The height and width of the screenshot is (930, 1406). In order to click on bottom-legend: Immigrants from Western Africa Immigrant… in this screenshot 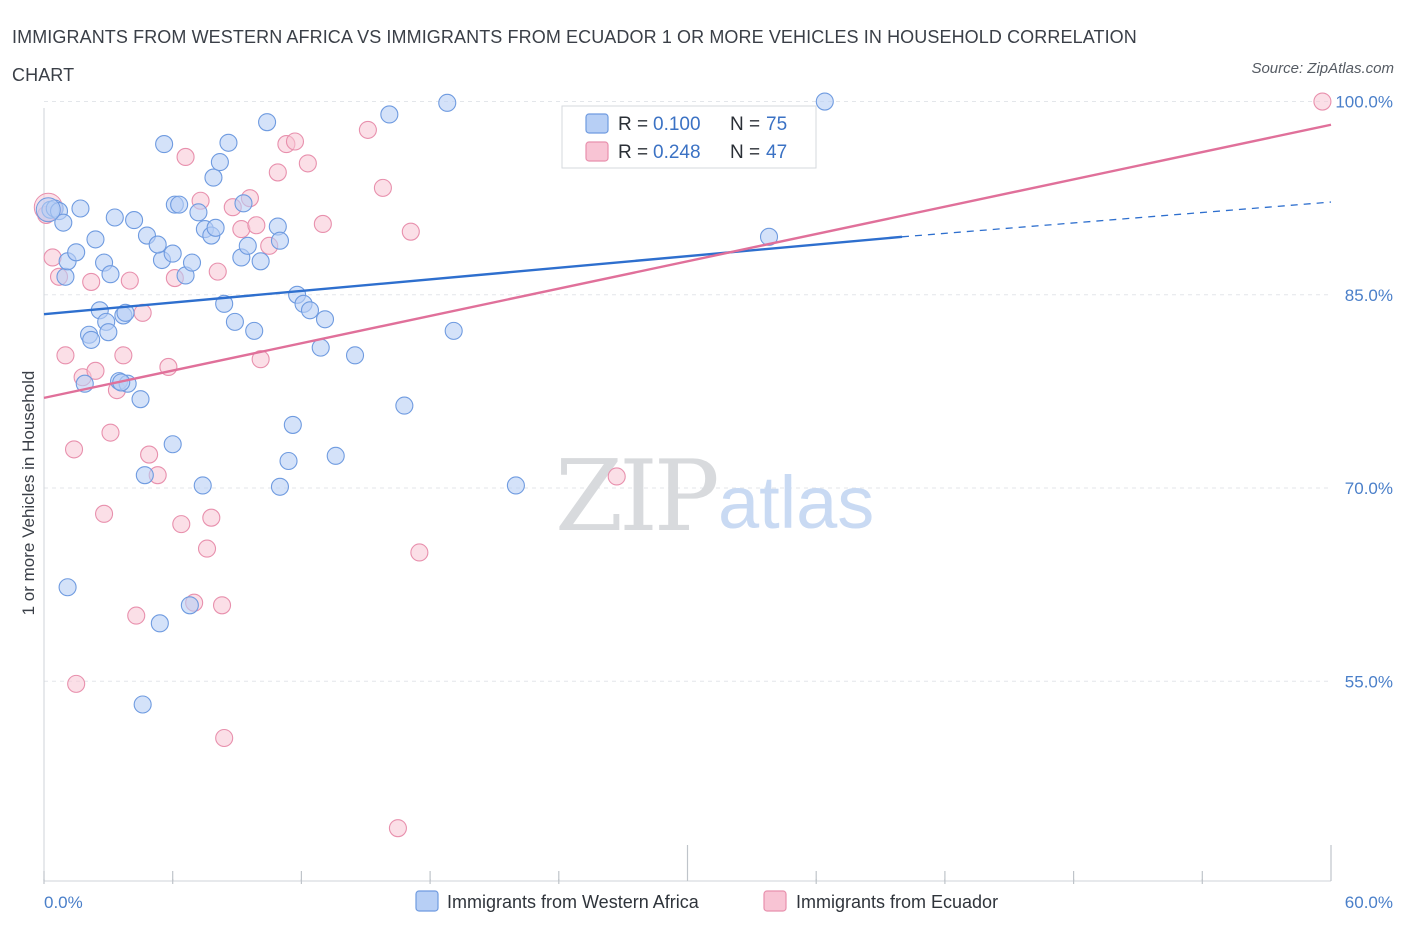, I will do `click(706, 901)`.